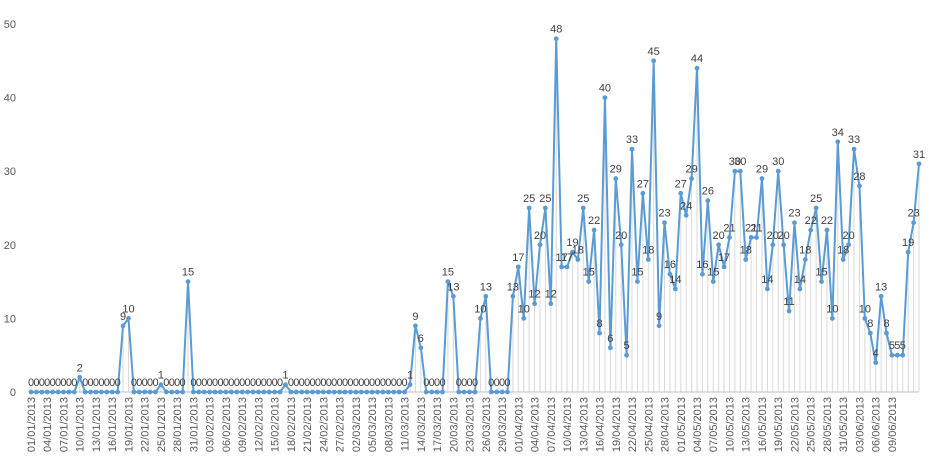  Describe the element at coordinates (812, 424) in the screenshot. I see `x-tick-label: 25/05/2013` at that location.